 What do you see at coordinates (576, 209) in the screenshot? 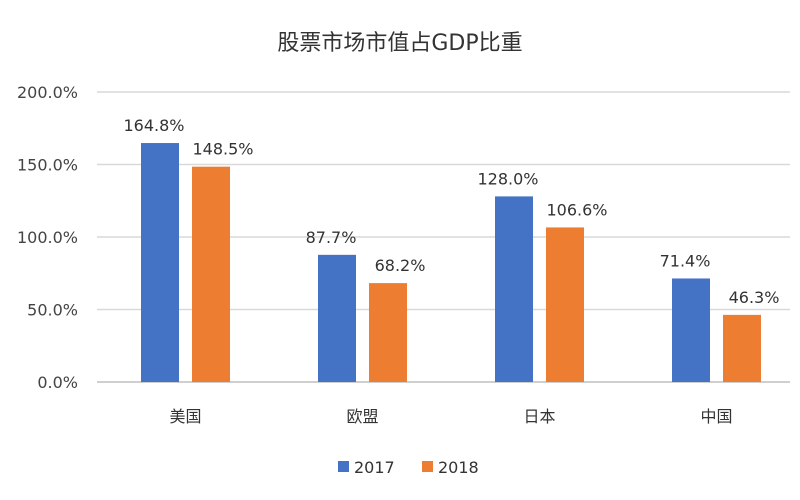
I see `data-label: 106.6%` at bounding box center [576, 209].